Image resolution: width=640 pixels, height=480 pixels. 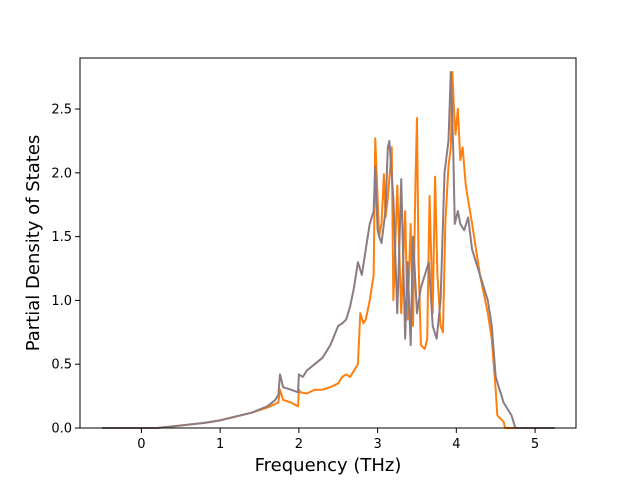 What do you see at coordinates (65, 270) in the screenshot?
I see `y-ticks: 0.0 0.5 1.0 1.5 2.0 2.5` at bounding box center [65, 270].